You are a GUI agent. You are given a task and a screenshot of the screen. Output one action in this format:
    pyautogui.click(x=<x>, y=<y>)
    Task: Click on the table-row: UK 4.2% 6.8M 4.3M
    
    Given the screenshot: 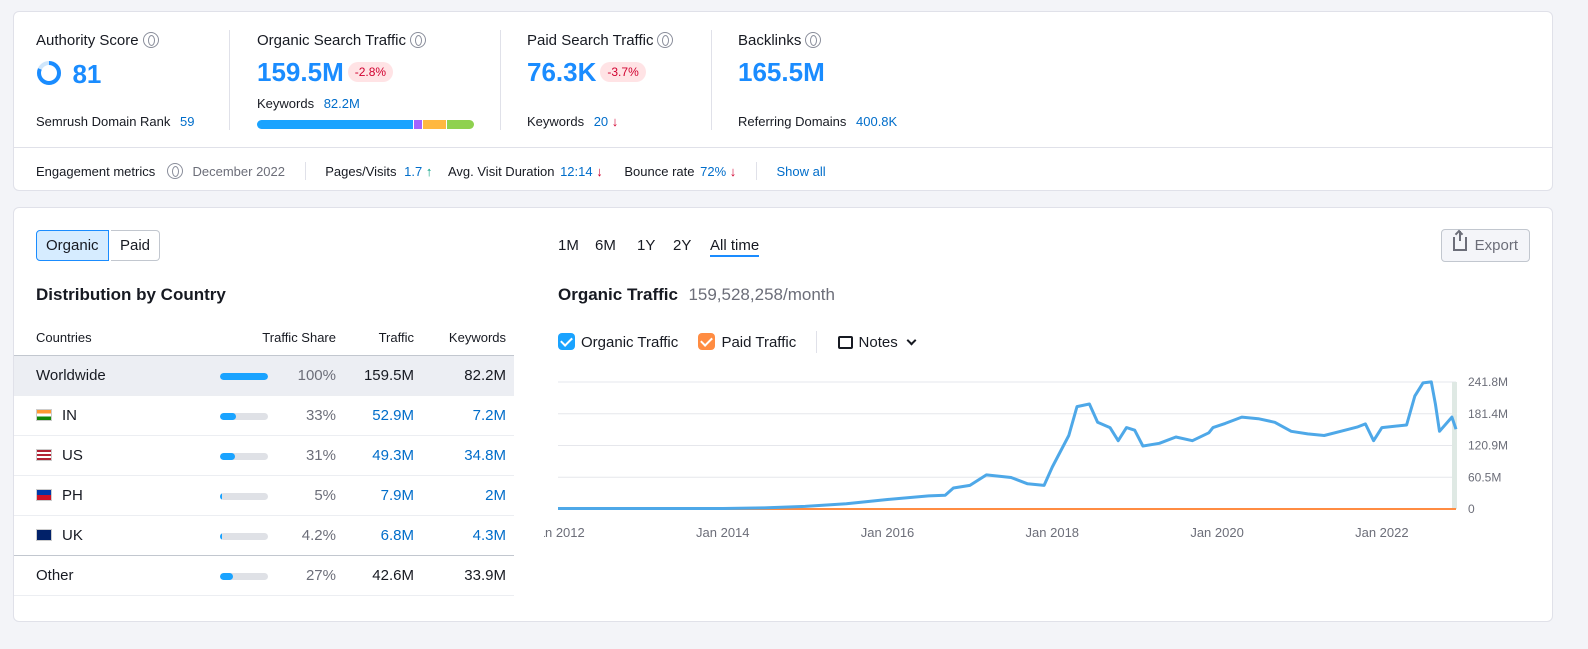 What is the action you would take?
    pyautogui.click(x=264, y=536)
    